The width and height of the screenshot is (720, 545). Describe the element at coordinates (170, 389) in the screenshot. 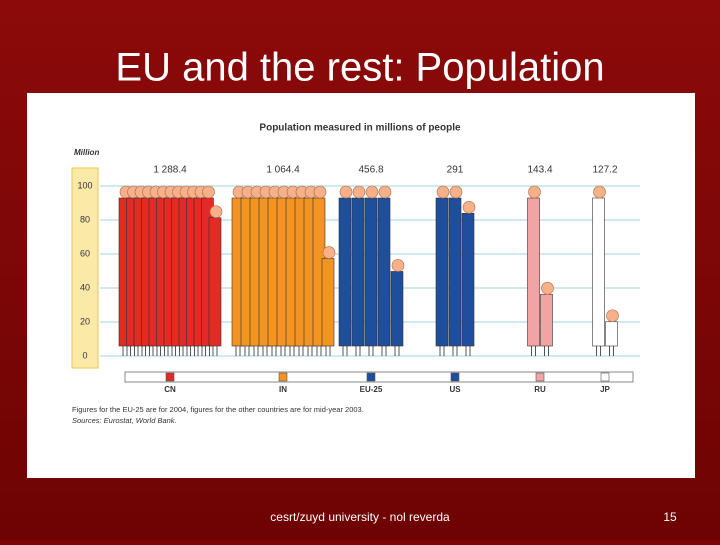

I see `category-label: CN` at that location.